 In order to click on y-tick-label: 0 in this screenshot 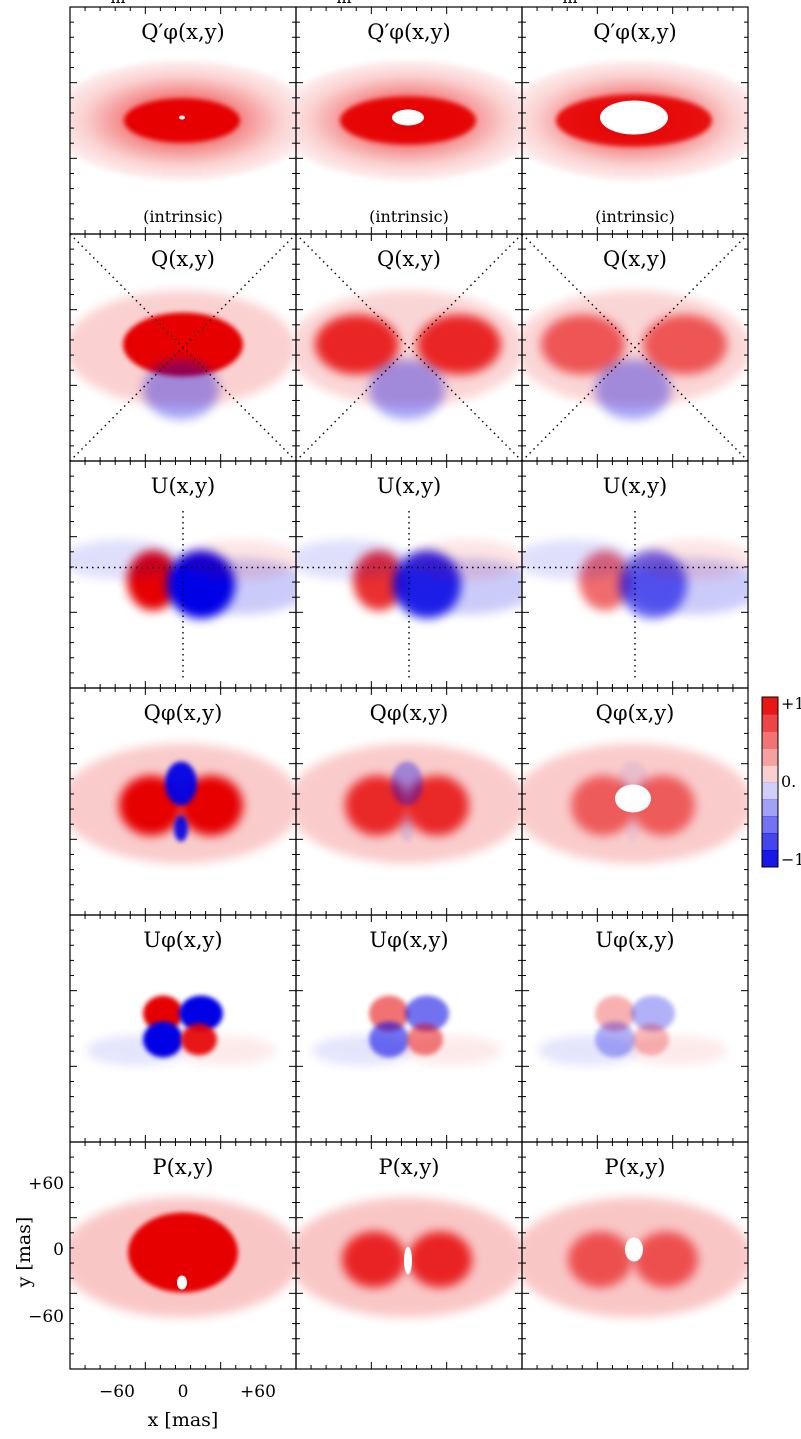, I will do `click(58, 1250)`.